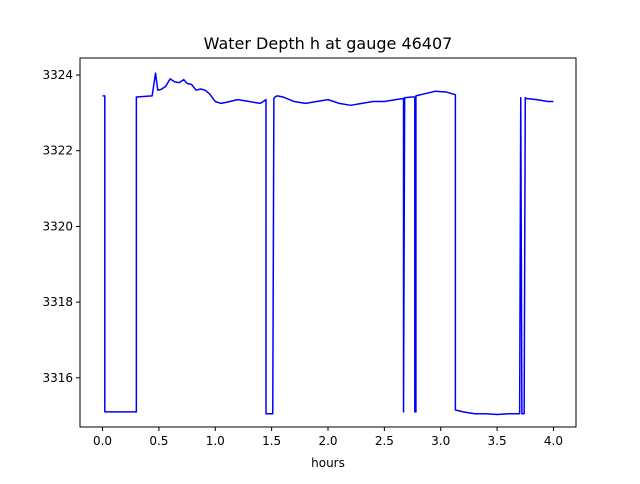 Image resolution: width=640 pixels, height=484 pixels. I want to click on x-axis: 0.0 0.5 1.0 1.5 2.0 2.5 3.0 3.5 4.0, so click(328, 437).